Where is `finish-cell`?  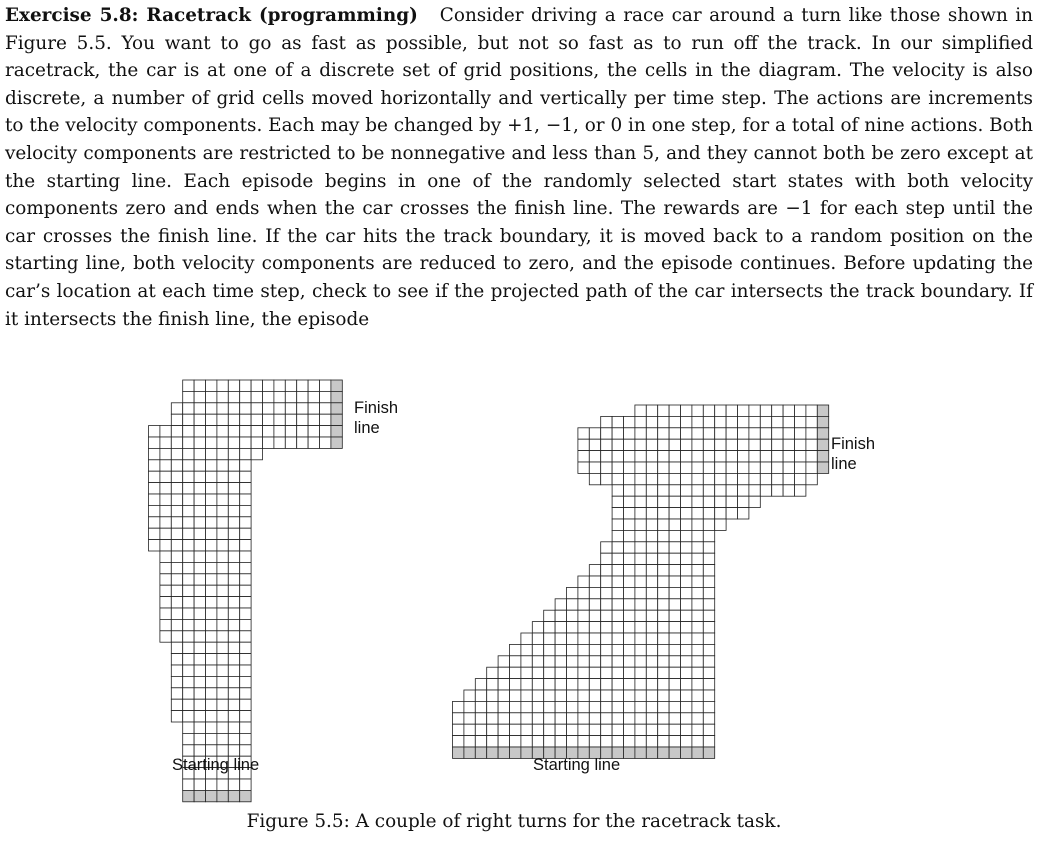
finish-cell is located at coordinates (336, 385).